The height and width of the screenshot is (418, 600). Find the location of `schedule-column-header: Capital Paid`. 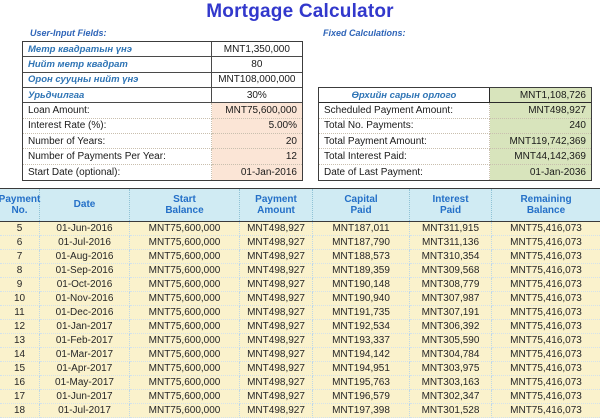

schedule-column-header: Capital Paid is located at coordinates (361, 205).